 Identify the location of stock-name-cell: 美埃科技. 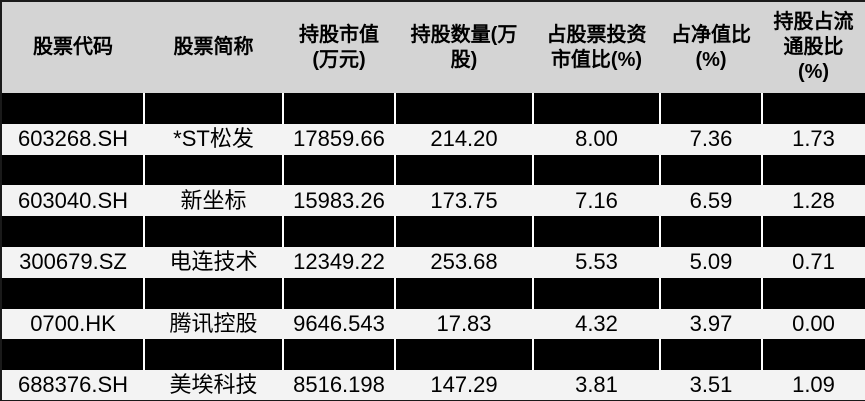
(213, 385).